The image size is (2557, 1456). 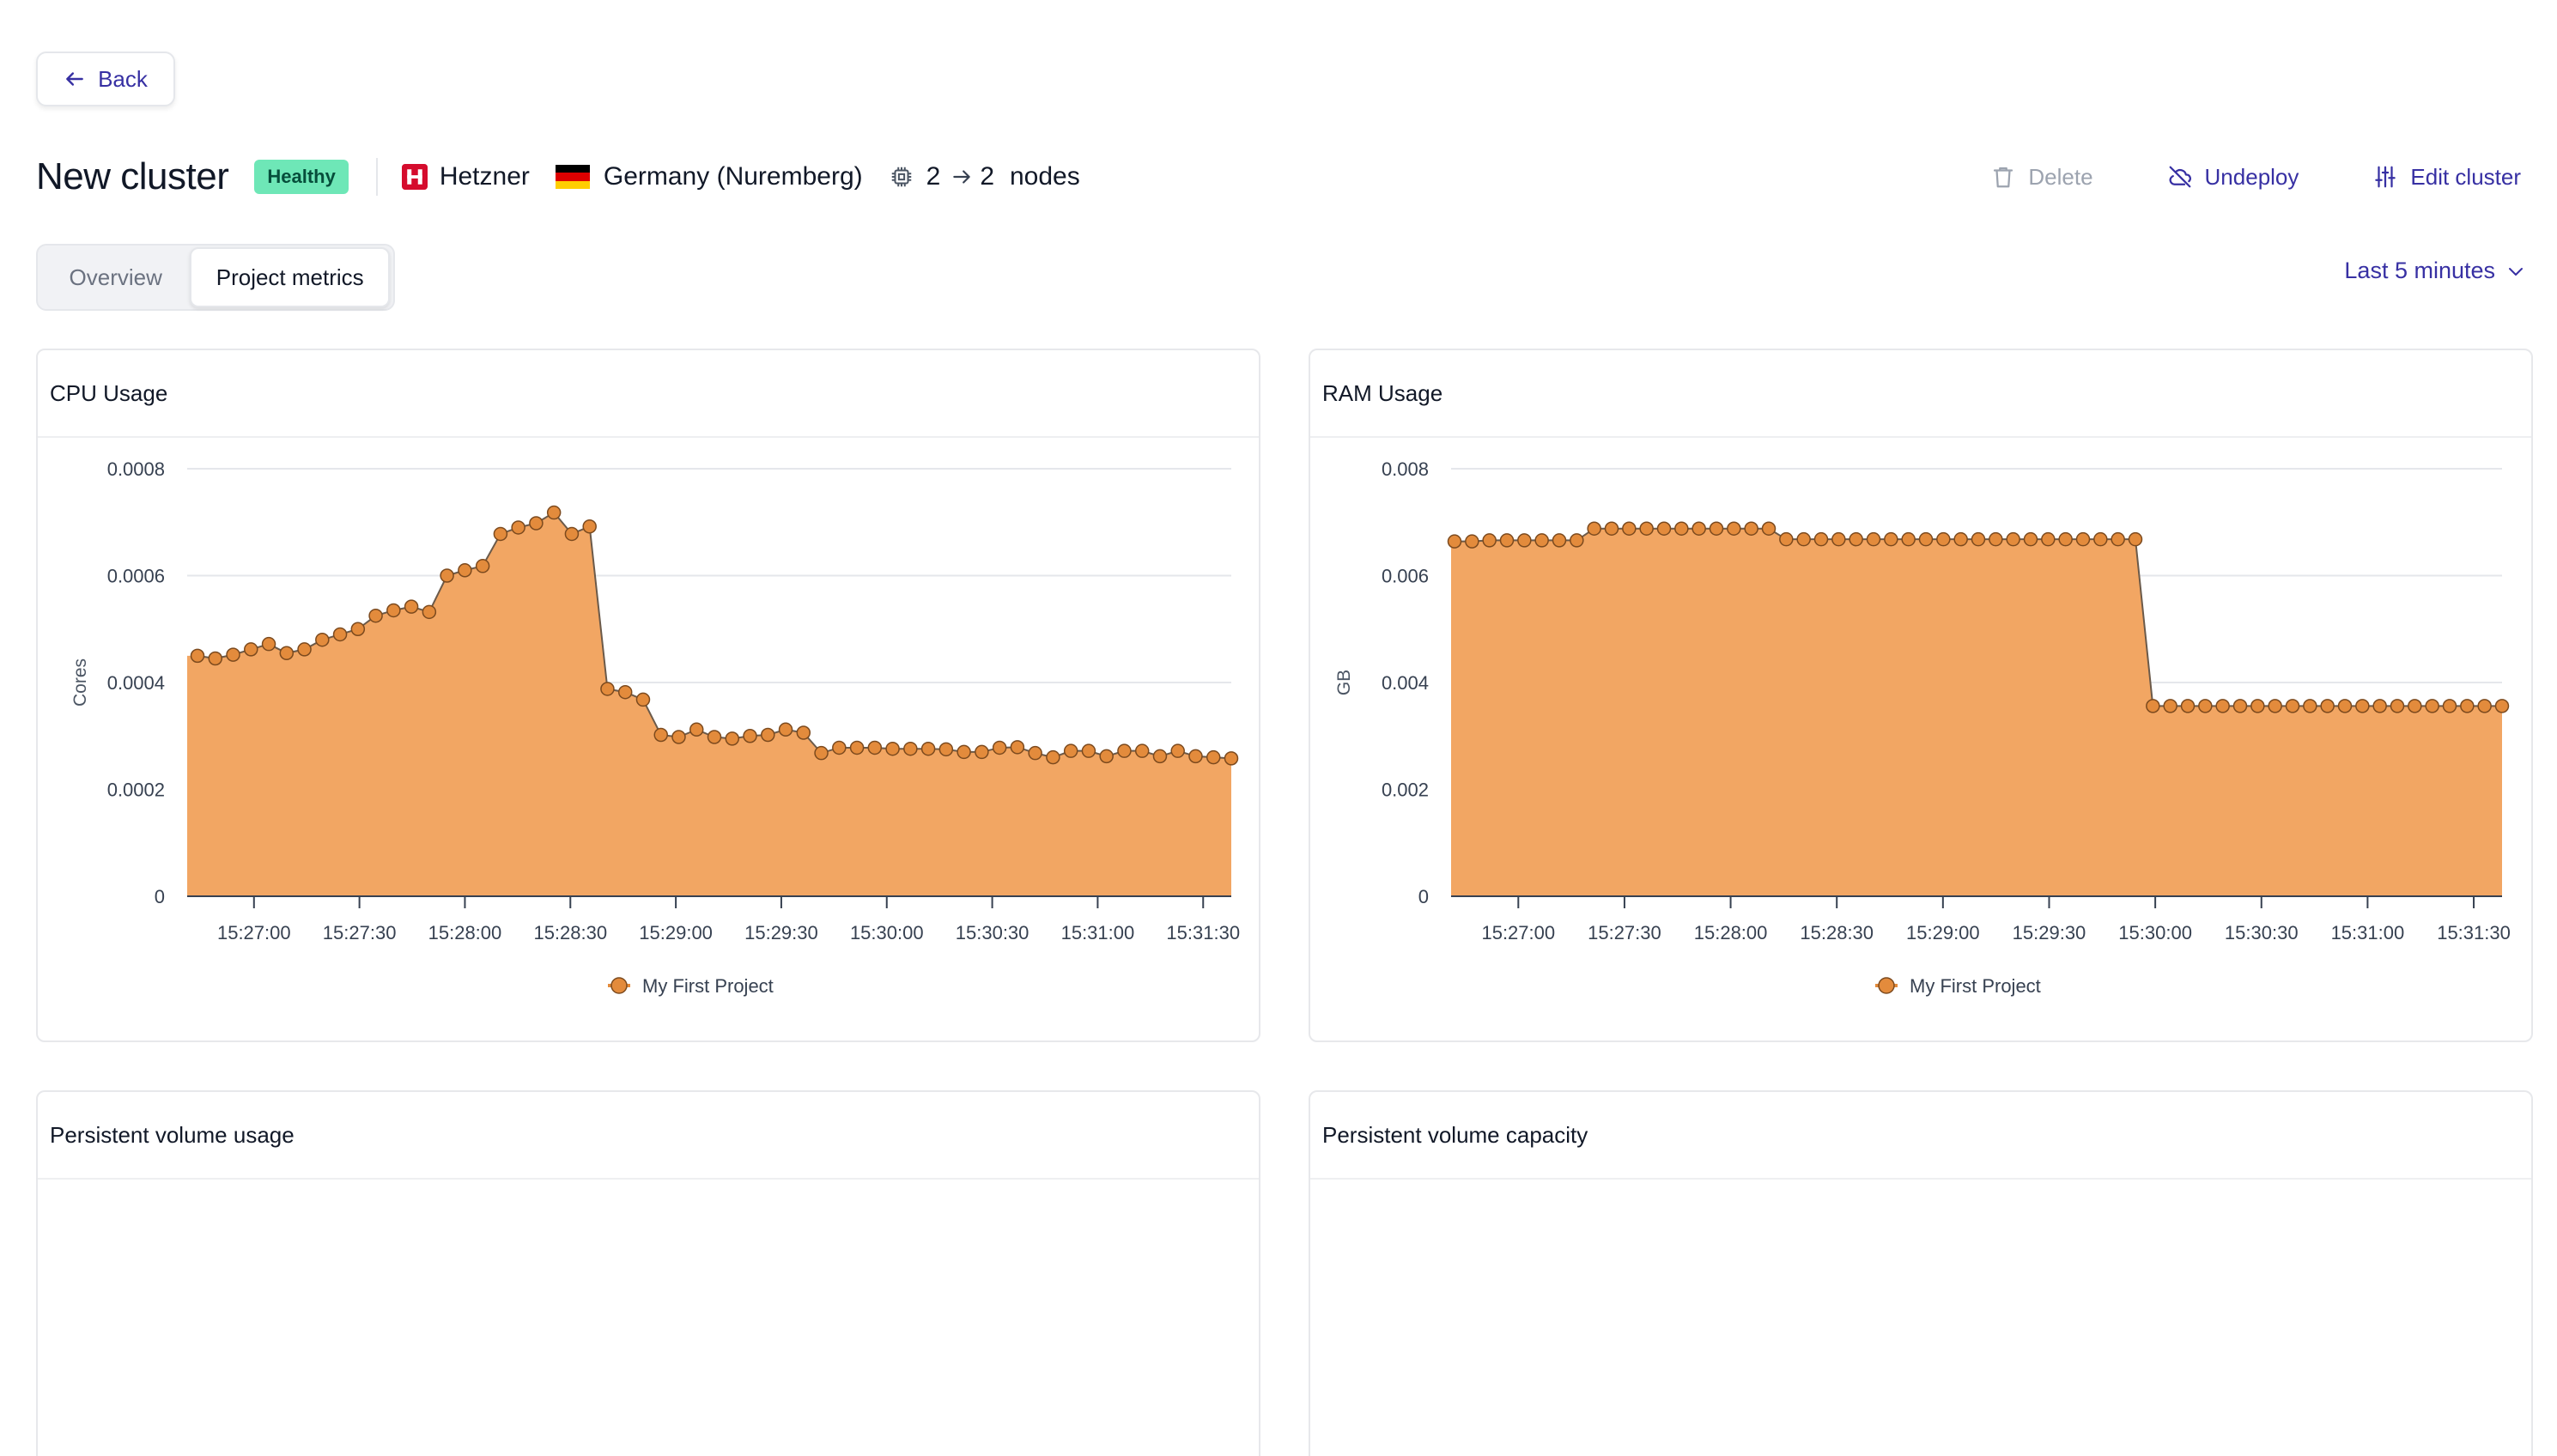 I want to click on edit-cluster-label: Edit cluster, so click(x=2465, y=176).